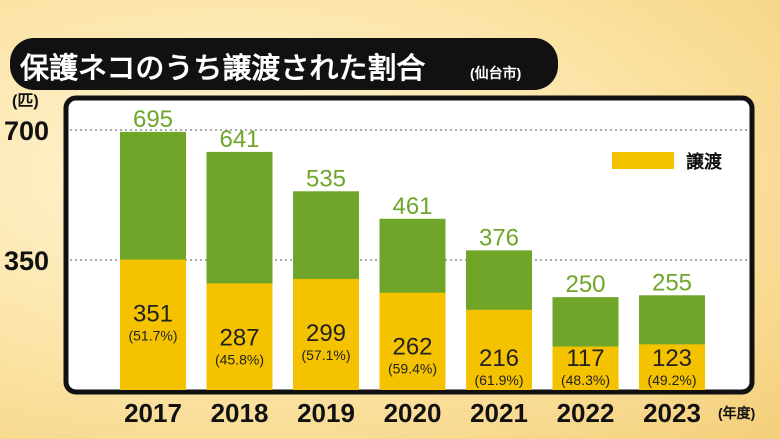  What do you see at coordinates (412, 206) in the screenshot?
I see `total-label: 461` at bounding box center [412, 206].